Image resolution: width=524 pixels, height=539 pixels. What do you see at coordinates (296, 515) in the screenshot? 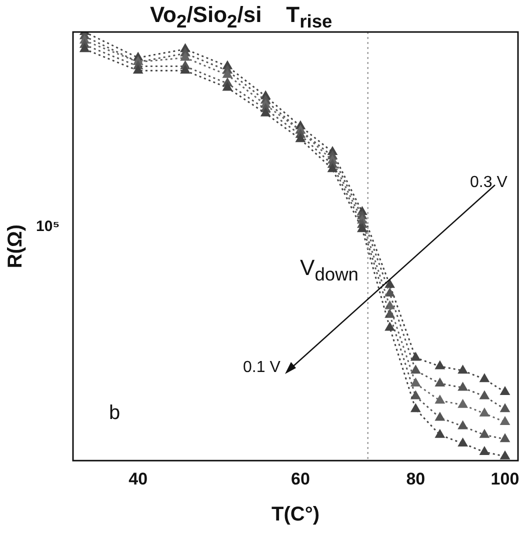
I see `x-axis-title: T(C°)` at bounding box center [296, 515].